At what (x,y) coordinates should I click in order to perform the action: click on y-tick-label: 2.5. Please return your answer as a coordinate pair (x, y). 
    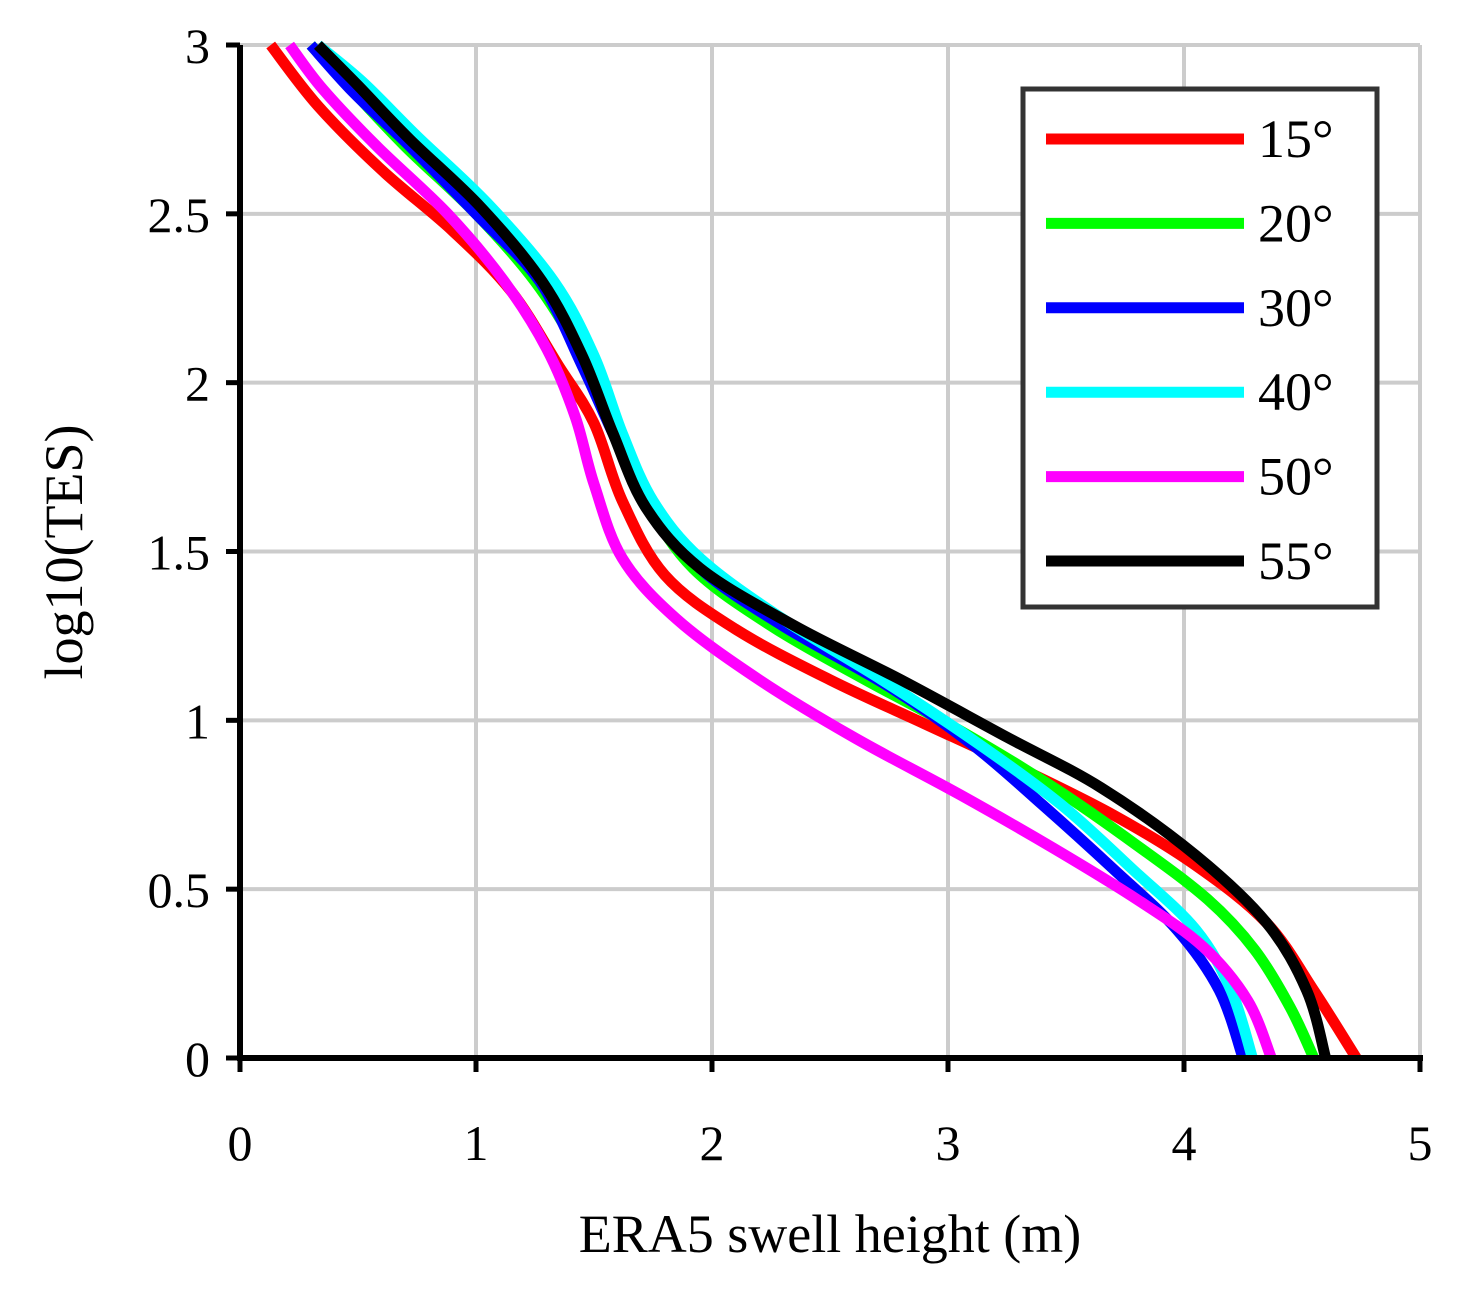
    Looking at the image, I should click on (179, 215).